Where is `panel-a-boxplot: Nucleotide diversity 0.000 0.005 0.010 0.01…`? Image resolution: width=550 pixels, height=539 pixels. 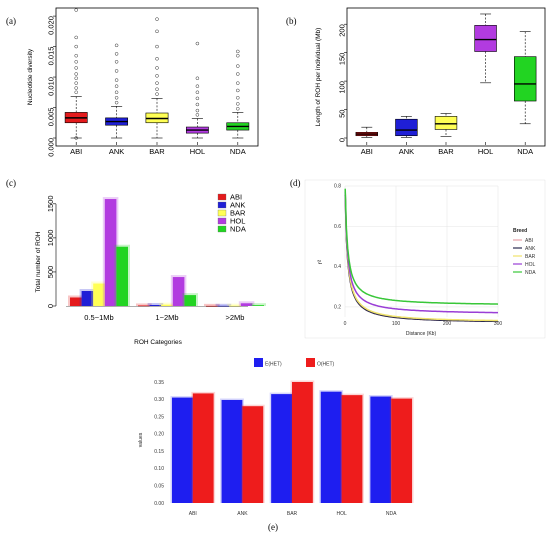 panel-a-boxplot: Nucleotide diversity 0.000 0.005 0.010 0.01… is located at coordinates (143, 82).